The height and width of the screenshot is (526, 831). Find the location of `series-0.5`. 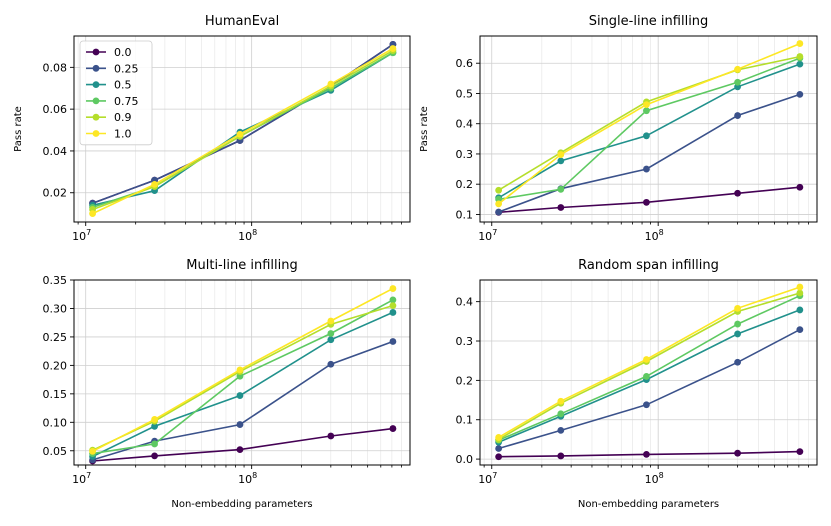

series-0.5 is located at coordinates (649, 131).